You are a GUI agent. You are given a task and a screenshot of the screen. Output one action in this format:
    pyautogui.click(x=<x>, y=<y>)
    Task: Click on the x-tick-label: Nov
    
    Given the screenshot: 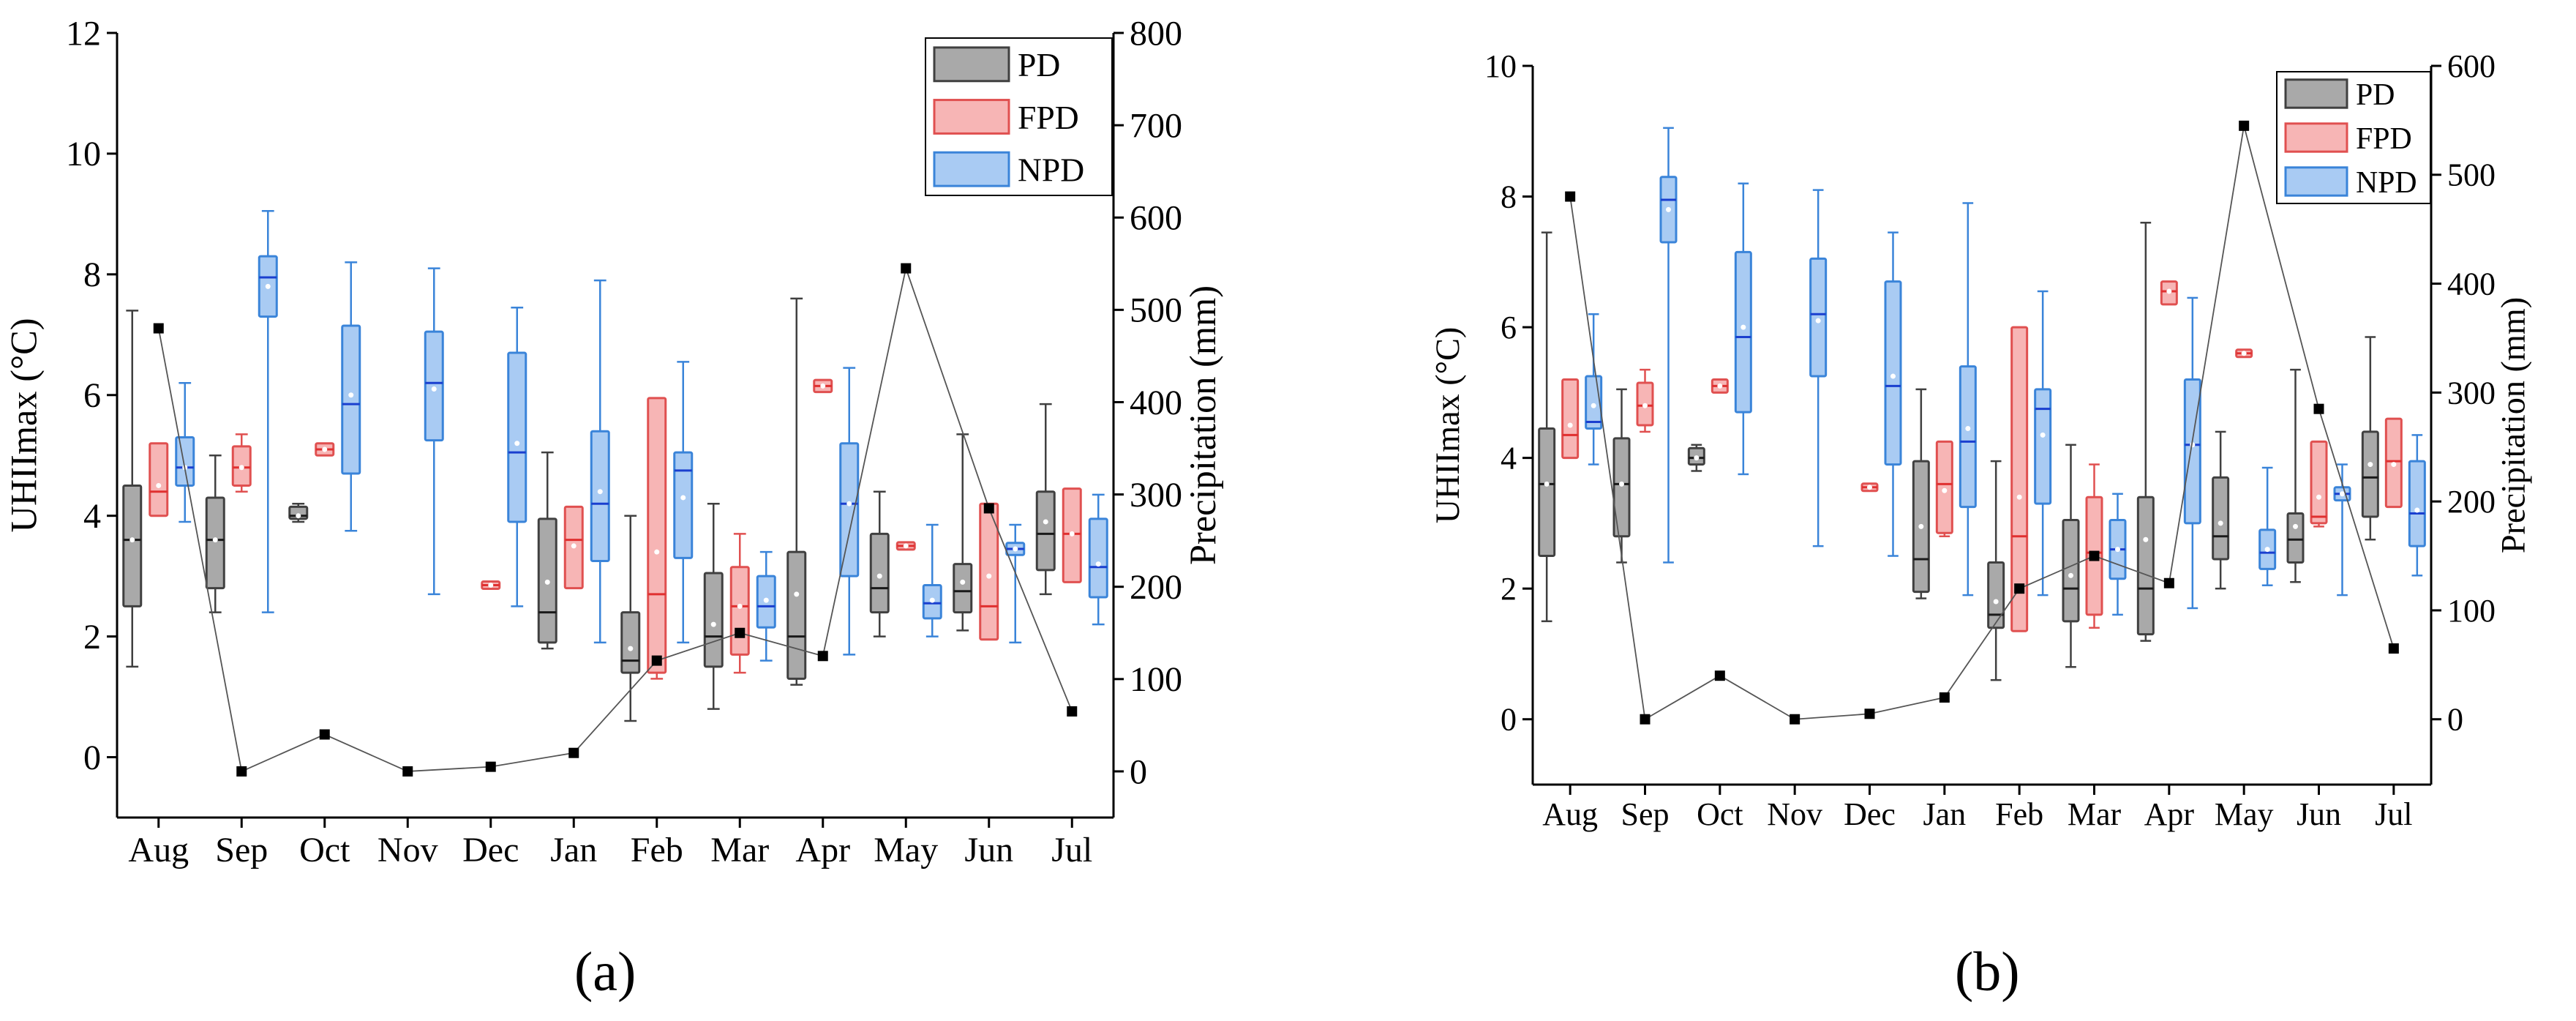 What is the action you would take?
    pyautogui.click(x=408, y=850)
    